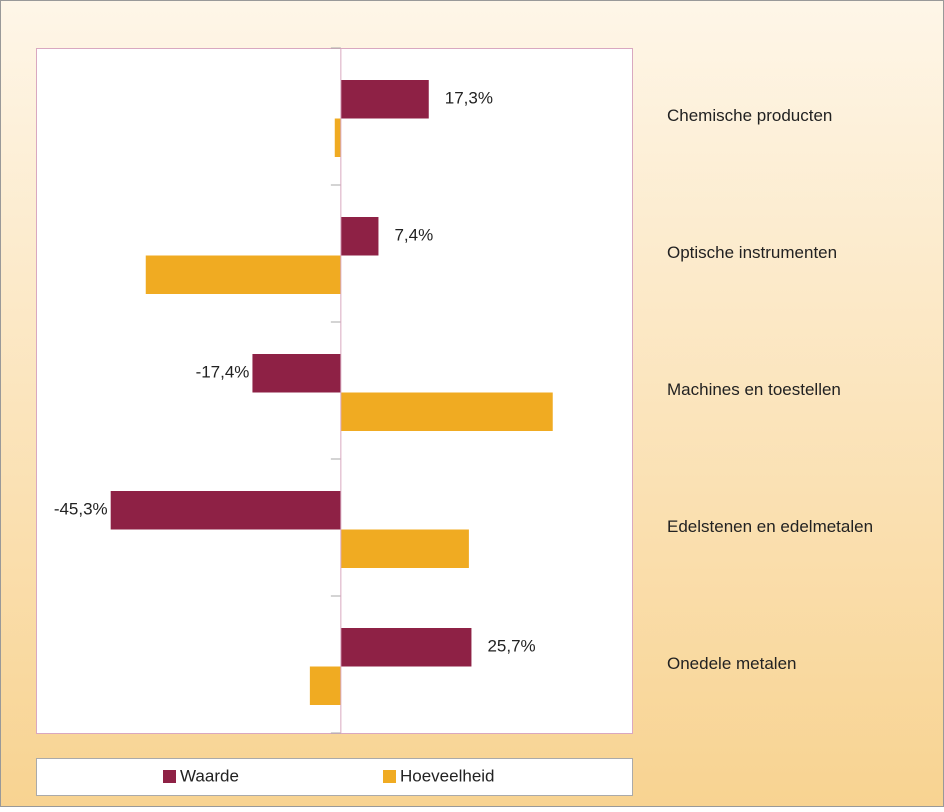 This screenshot has width=944, height=812. What do you see at coordinates (511, 645) in the screenshot?
I see `data-label: 25,7%` at bounding box center [511, 645].